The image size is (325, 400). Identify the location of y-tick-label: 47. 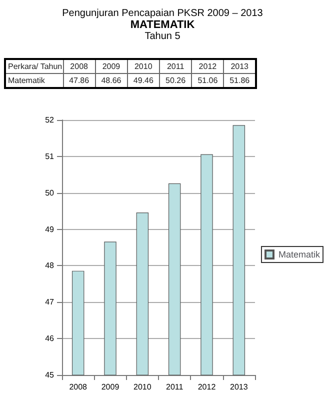
(50, 302).